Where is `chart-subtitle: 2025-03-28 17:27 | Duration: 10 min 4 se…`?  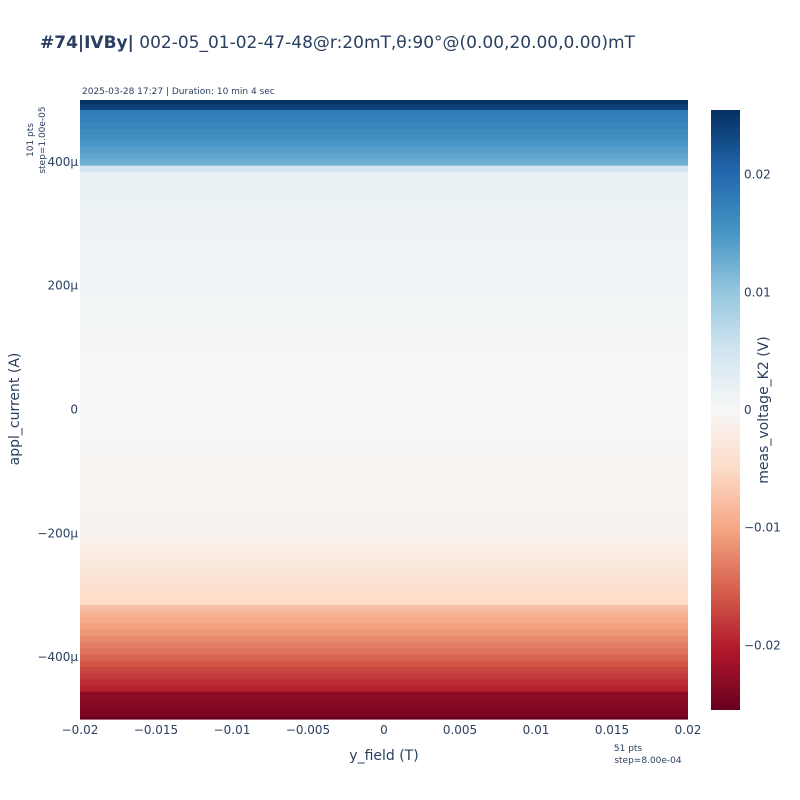 chart-subtitle: 2025-03-28 17:27 | Duration: 10 min 4 se… is located at coordinates (178, 92).